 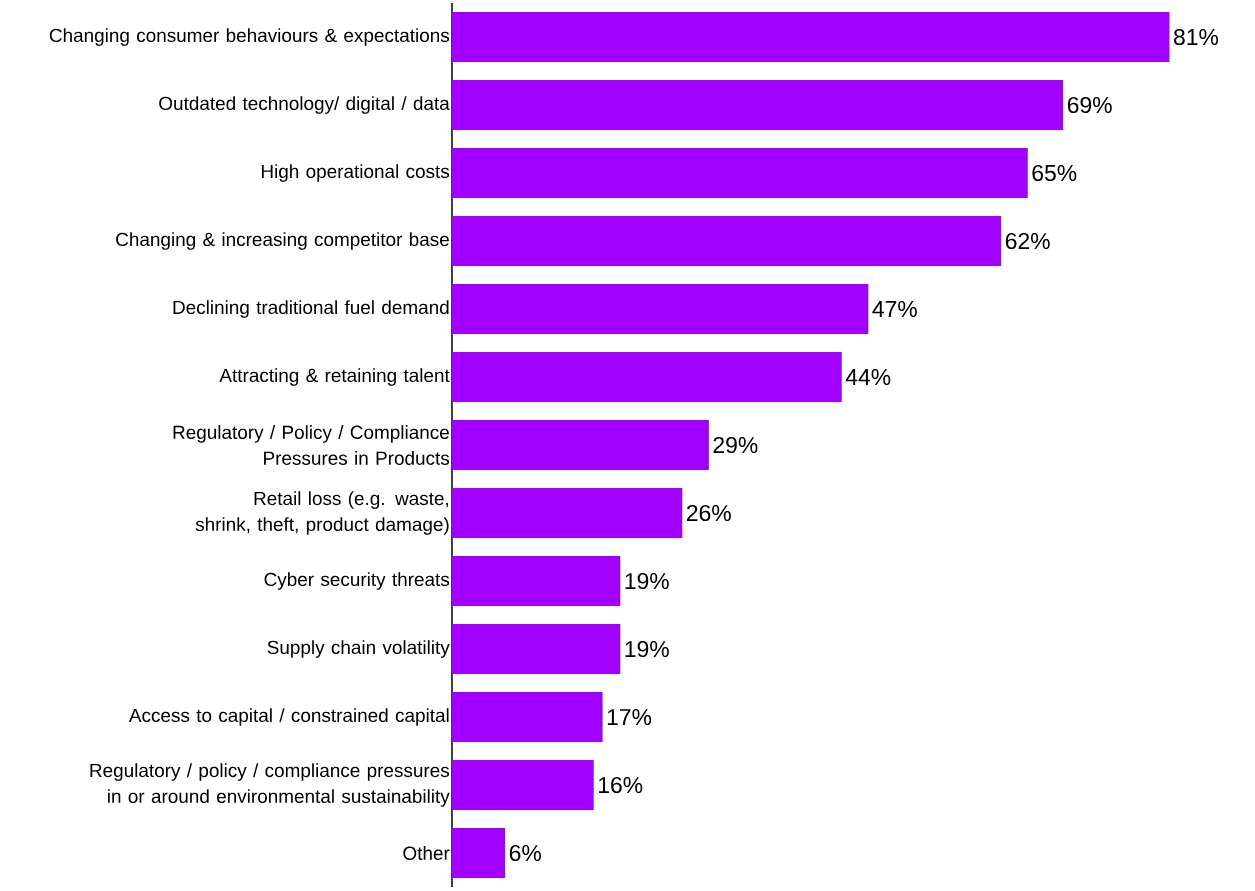 I want to click on y-tick-label: Regulatory / Policy / Compliance Pressures in Products, so click(x=311, y=445).